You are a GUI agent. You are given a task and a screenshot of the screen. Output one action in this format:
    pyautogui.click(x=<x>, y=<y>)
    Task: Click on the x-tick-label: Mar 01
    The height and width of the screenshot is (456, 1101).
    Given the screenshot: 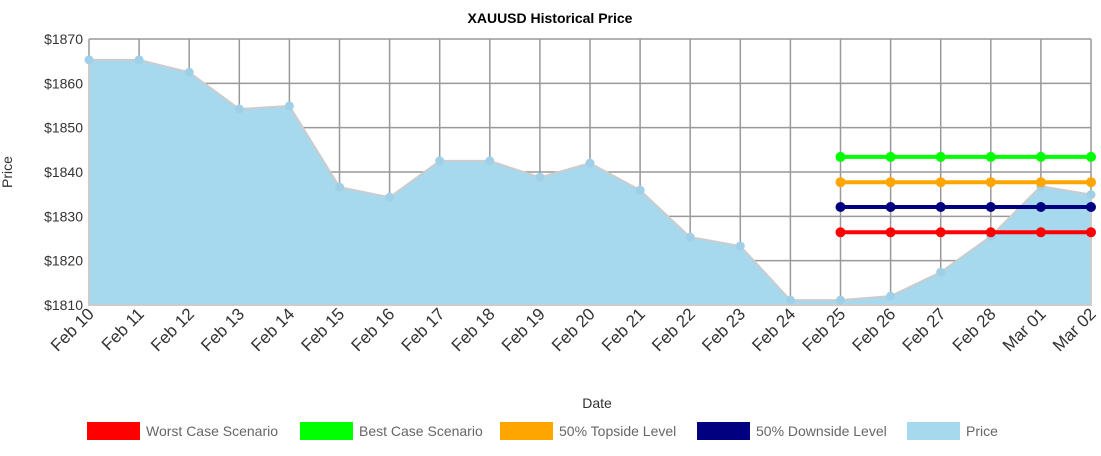 What is the action you would take?
    pyautogui.click(x=1024, y=329)
    